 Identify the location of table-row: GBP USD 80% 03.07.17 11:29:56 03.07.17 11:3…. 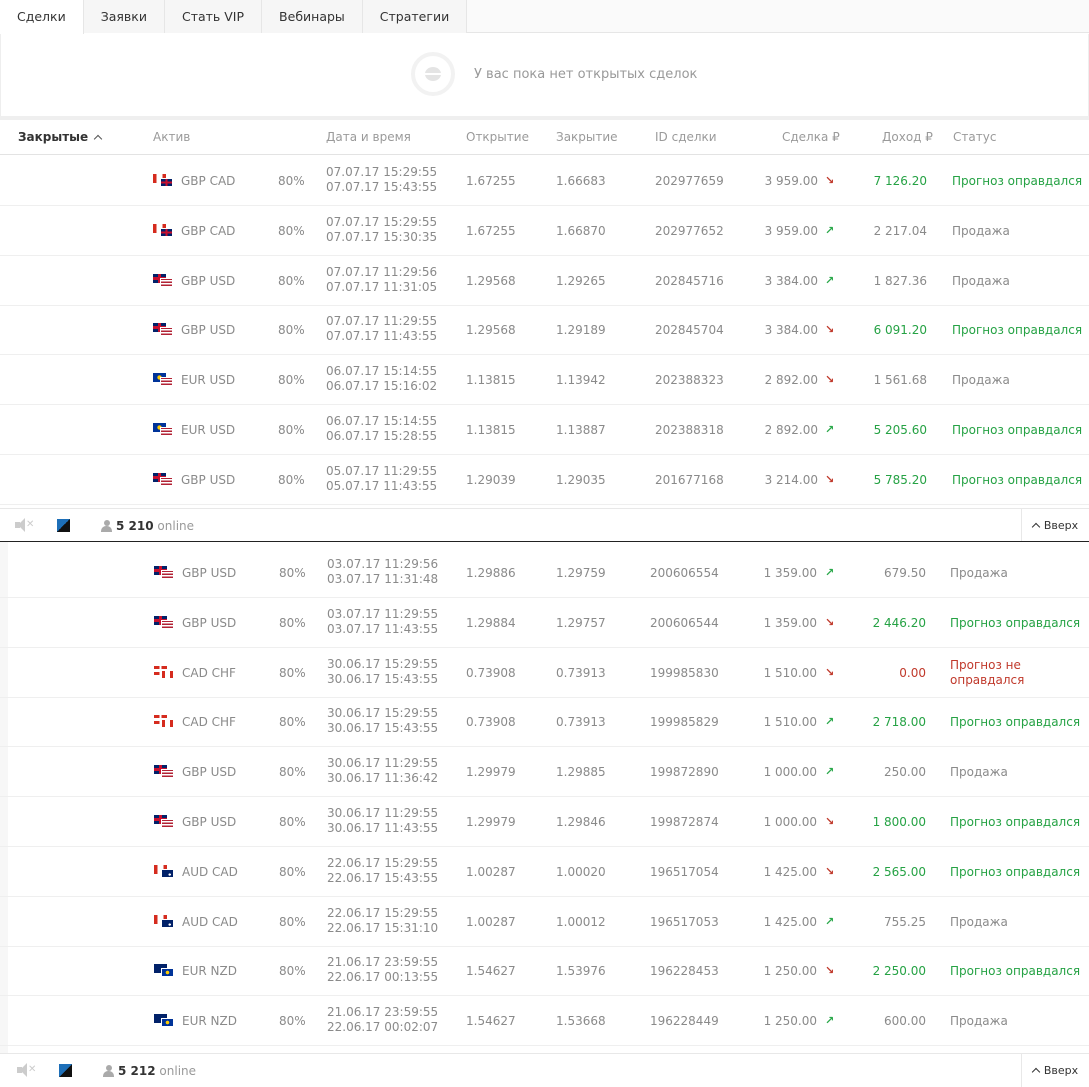
(544, 573).